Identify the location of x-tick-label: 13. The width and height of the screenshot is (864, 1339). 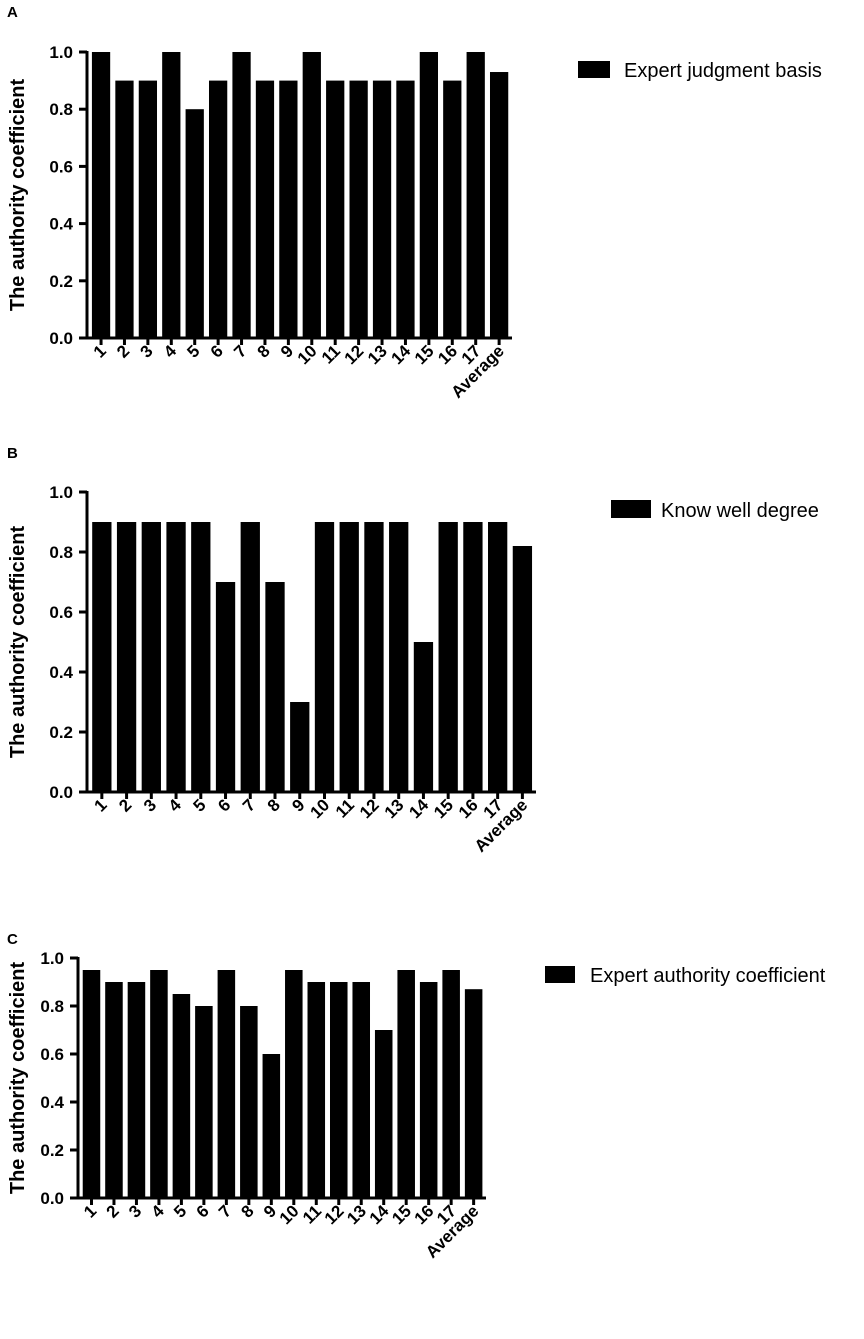
(394, 808).